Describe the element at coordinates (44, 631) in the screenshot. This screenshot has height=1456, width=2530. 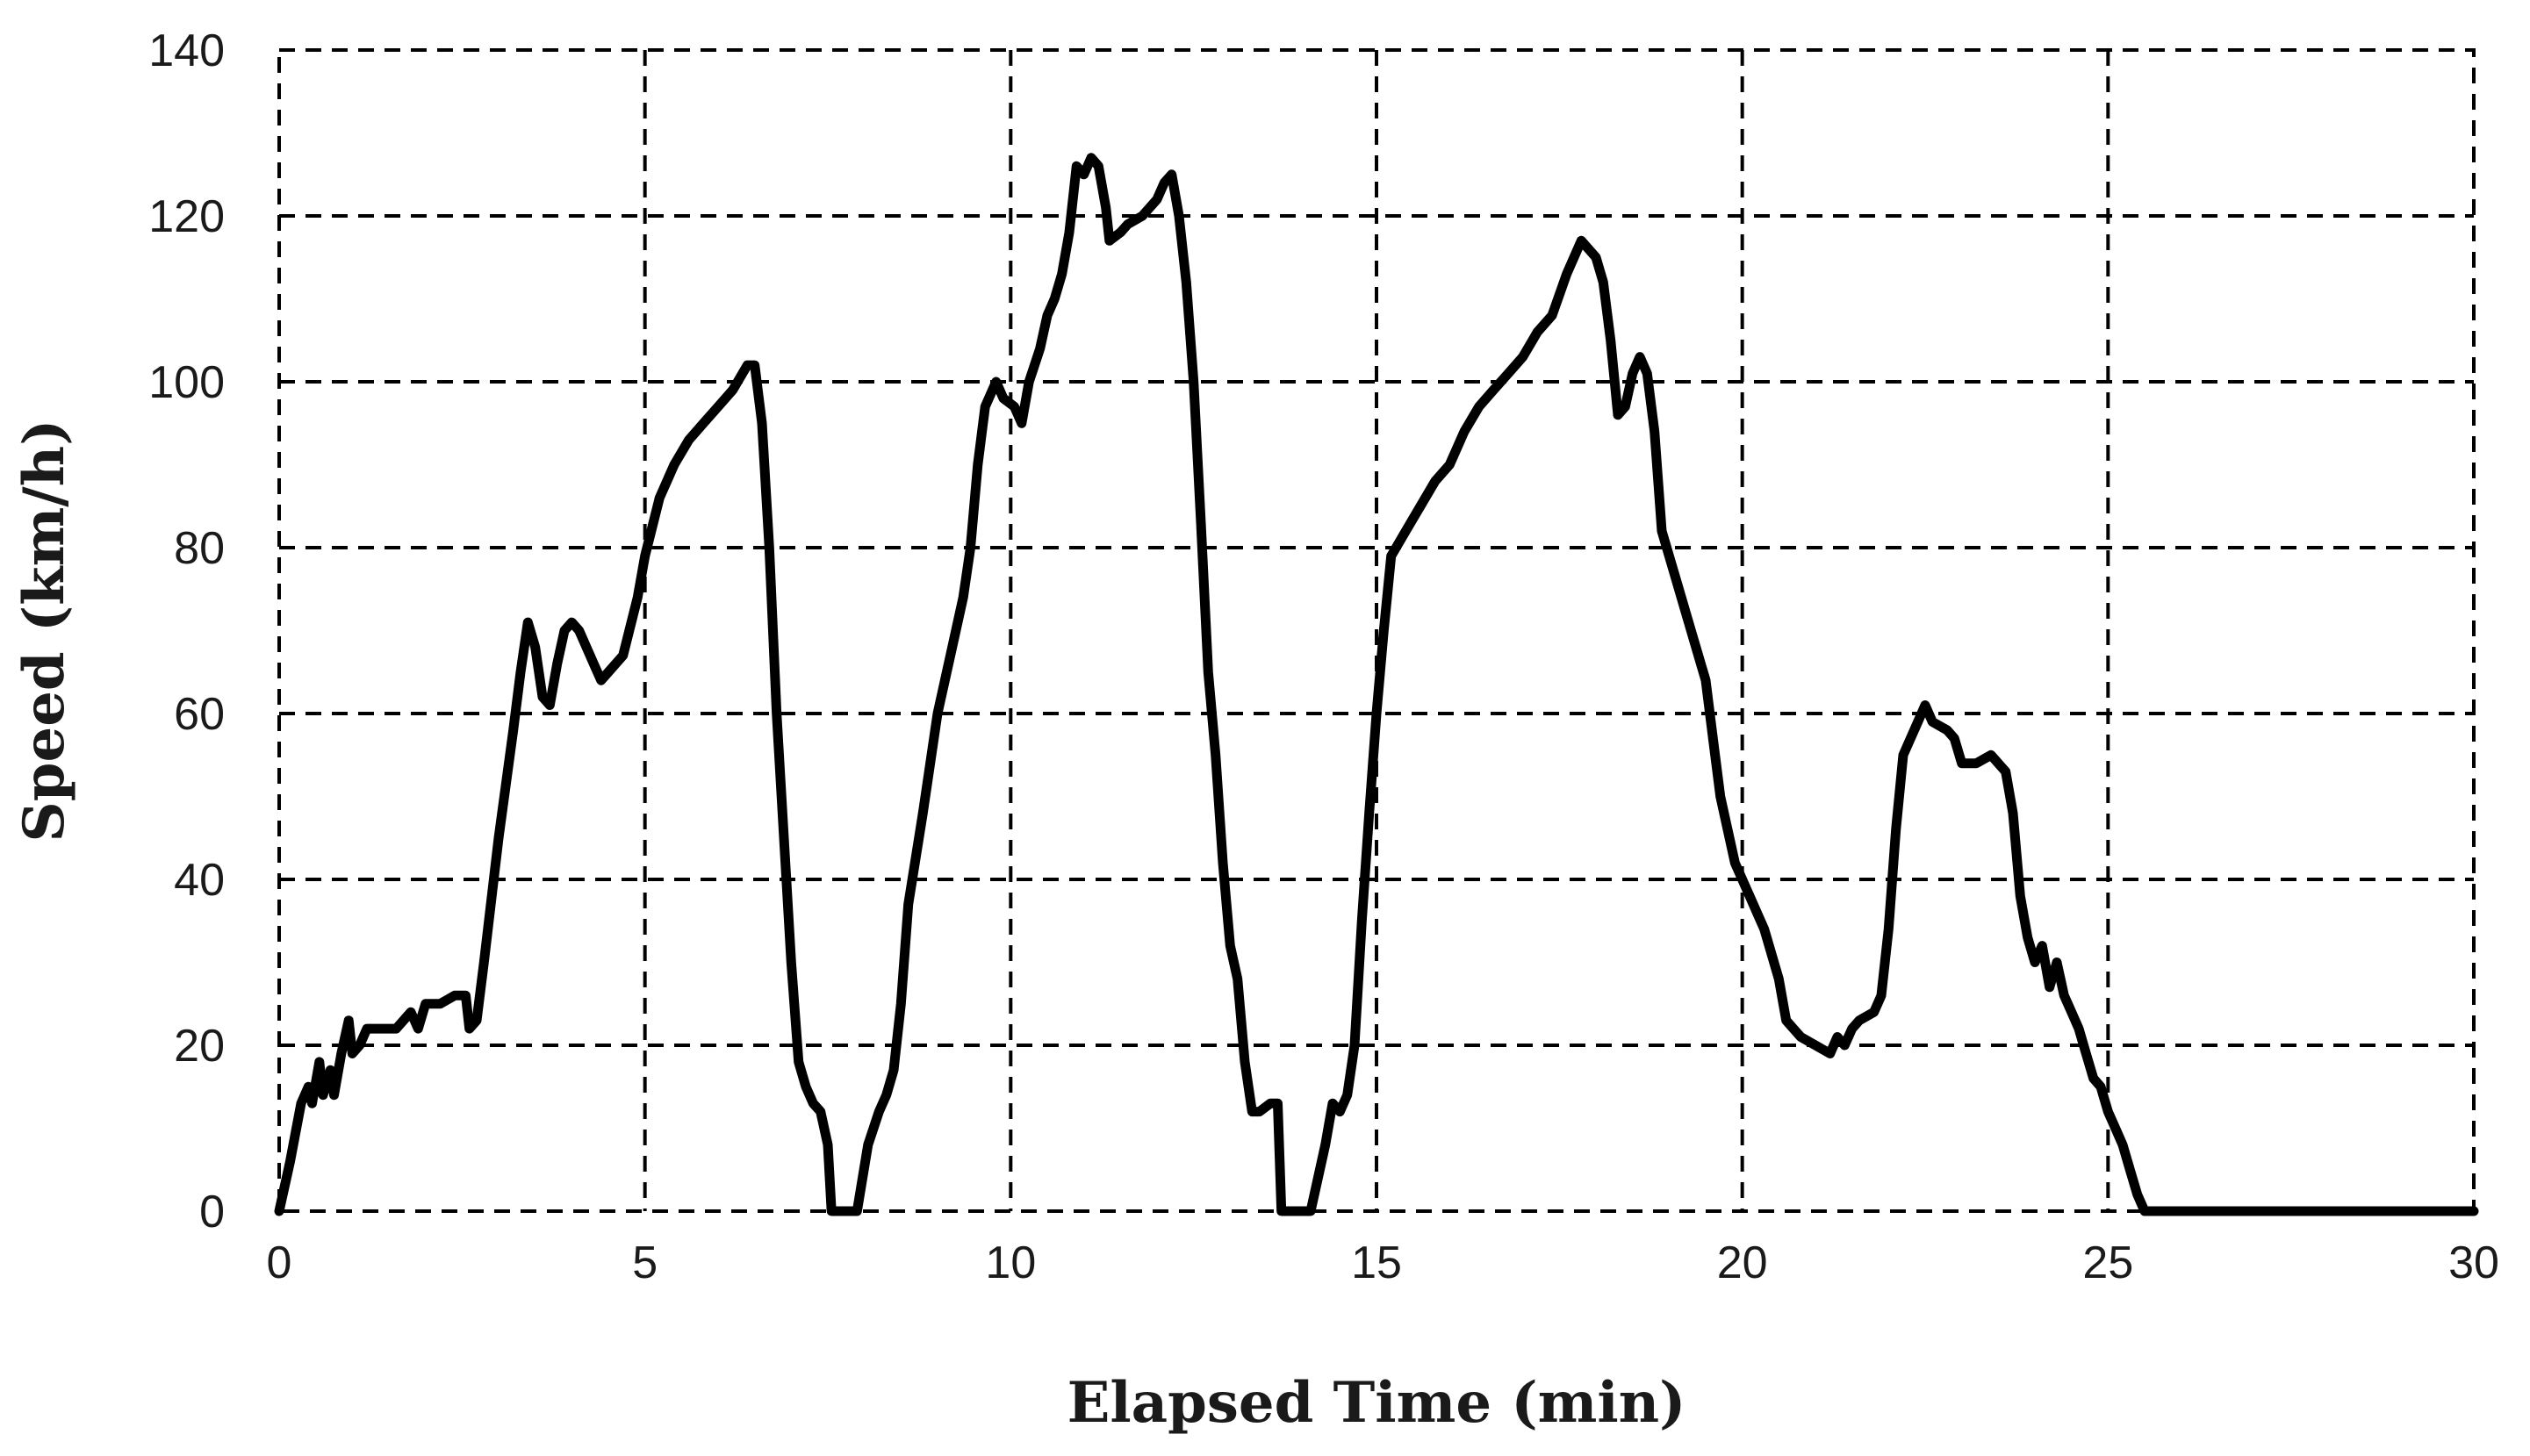
I see `y-axis-title: Speed (km/h)` at that location.